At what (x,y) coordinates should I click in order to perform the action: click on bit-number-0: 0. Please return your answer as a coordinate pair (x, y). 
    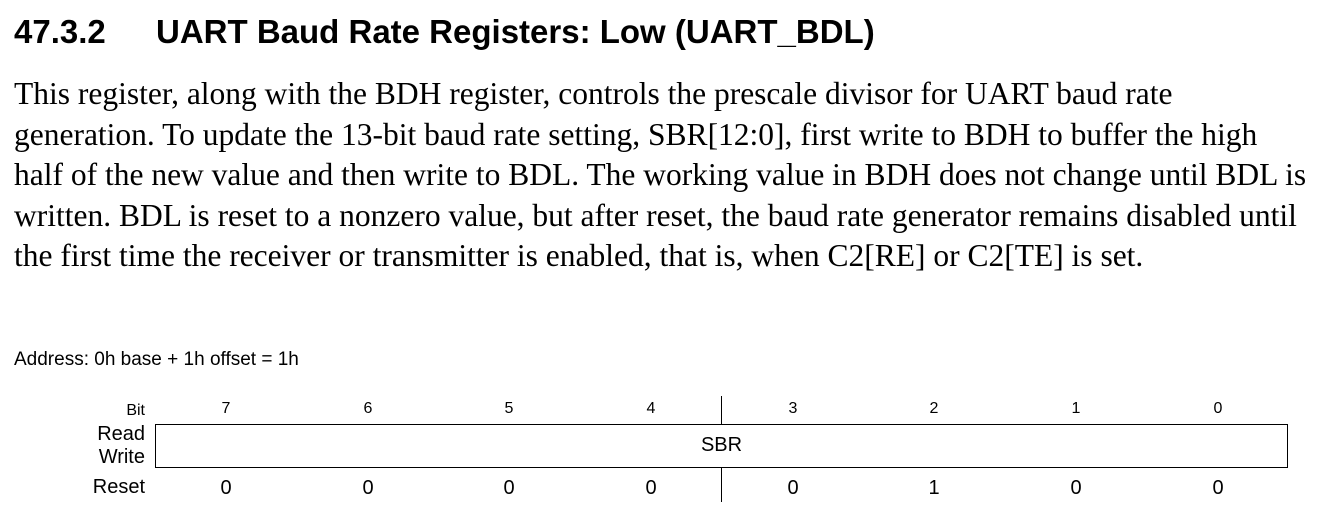
    Looking at the image, I should click on (1218, 408).